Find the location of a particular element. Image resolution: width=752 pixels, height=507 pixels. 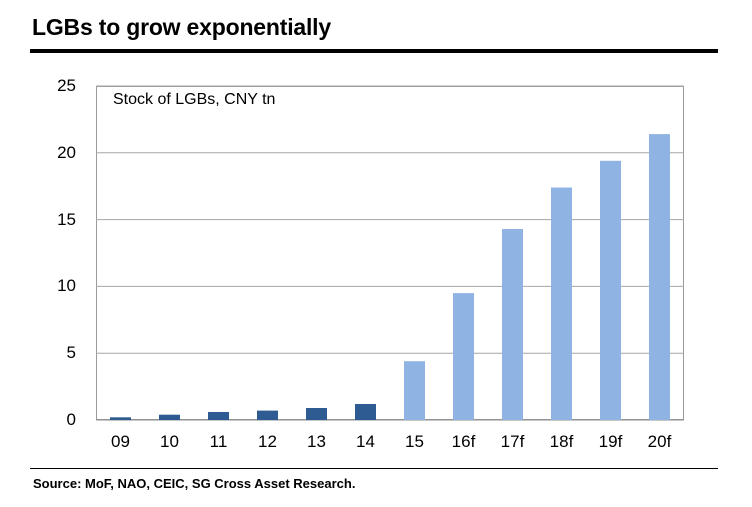

y-axis-label: Stock of LGBs, CNY tn is located at coordinates (194, 99).